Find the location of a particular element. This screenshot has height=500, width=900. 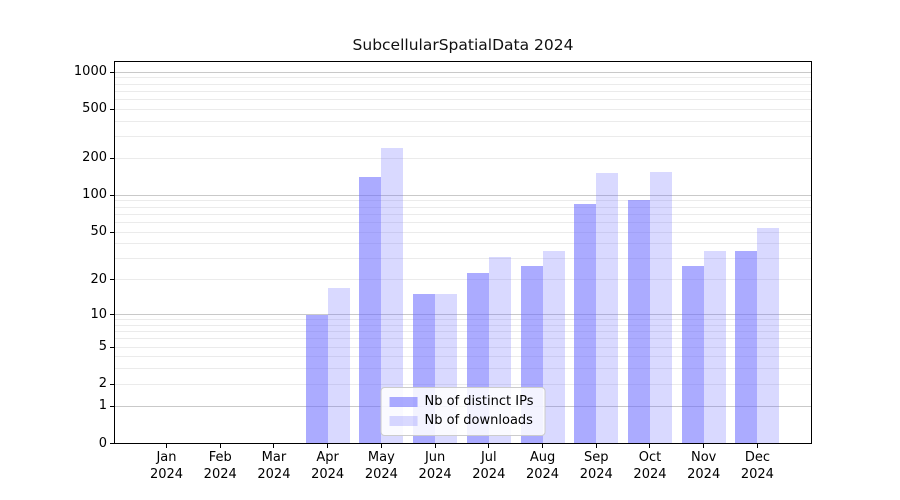

x-tick-label-oct-2024: Oct 2024 is located at coordinates (650, 466).